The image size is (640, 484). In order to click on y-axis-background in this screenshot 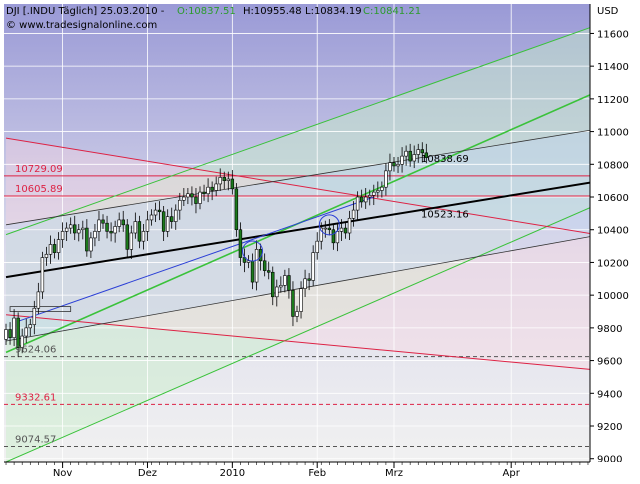, I will do `click(615, 240)`.